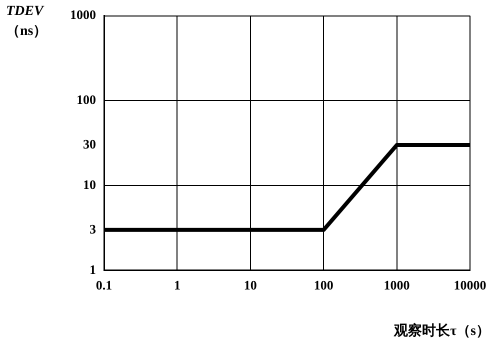 The width and height of the screenshot is (500, 348). I want to click on y-tick-label: 100, so click(86, 100).